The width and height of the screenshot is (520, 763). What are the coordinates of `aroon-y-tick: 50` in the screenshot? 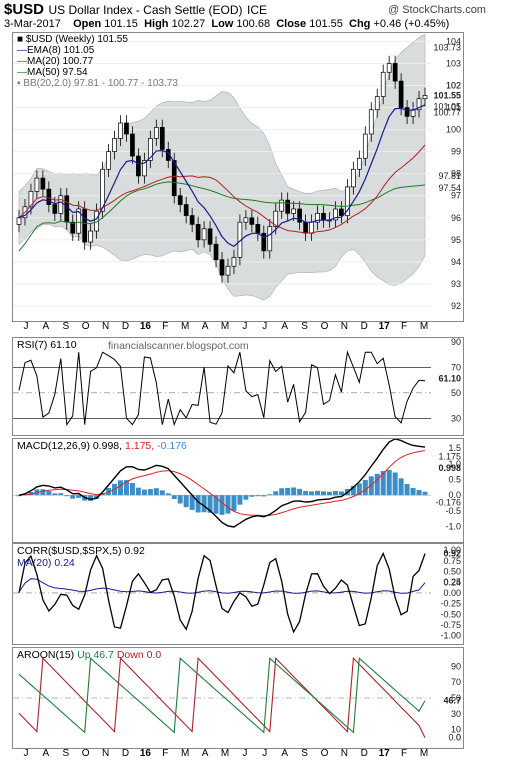 It's located at (456, 698).